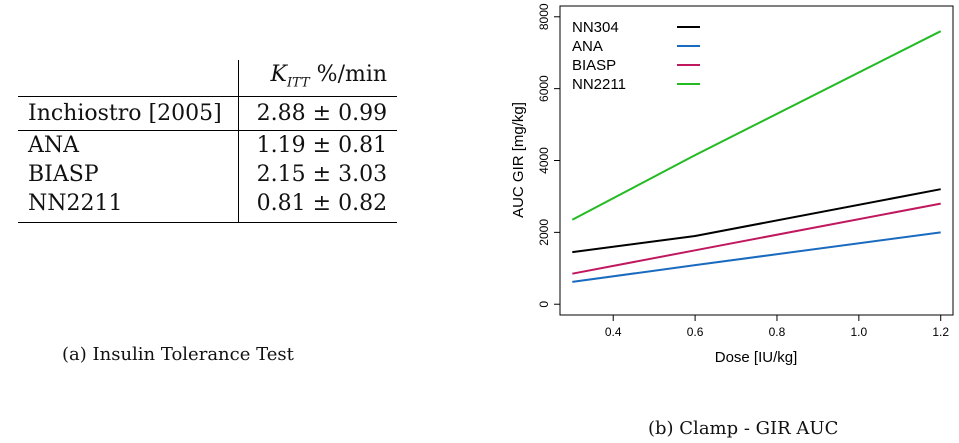 The image size is (959, 443). I want to click on y-axis-label: AUC GIR [mg/kg], so click(518, 160).